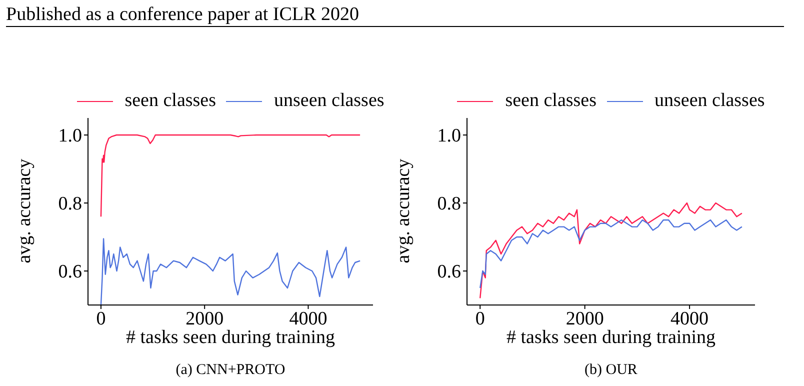  I want to click on text: (b) OUR, so click(611, 370).